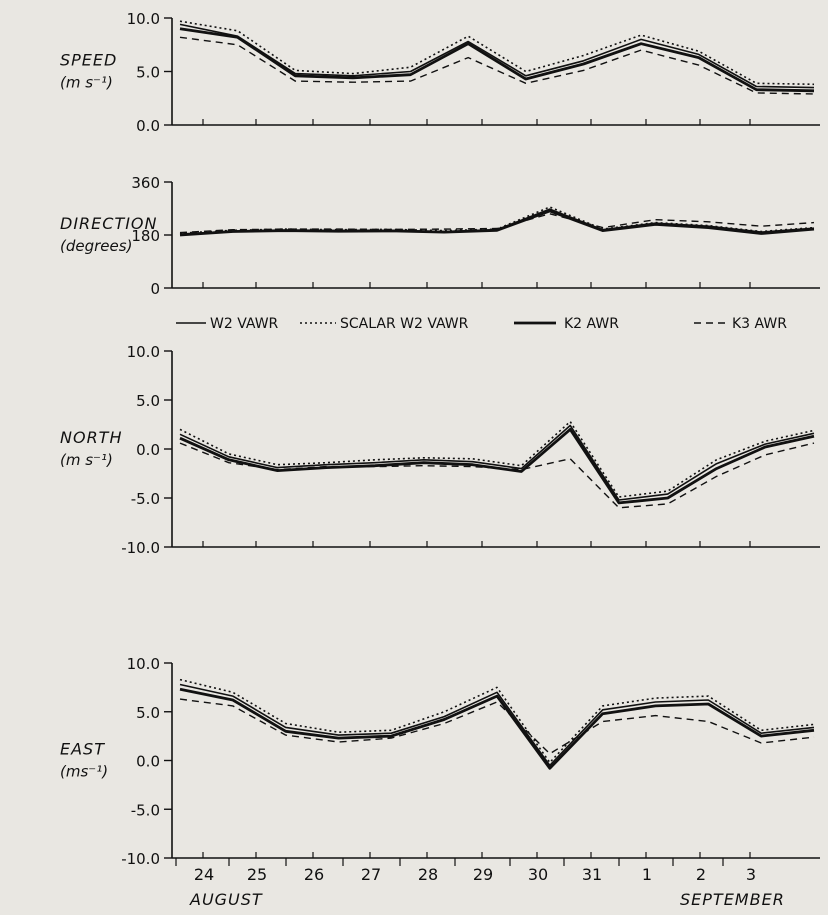 The height and width of the screenshot is (915, 828). Describe the element at coordinates (88, 60) in the screenshot. I see `y-axis-label: SPEED` at that location.